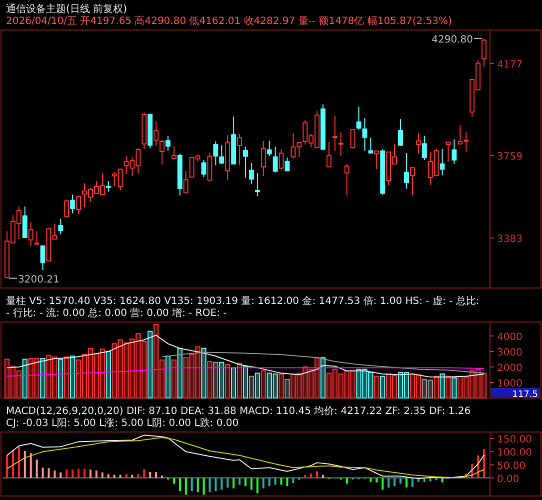  What do you see at coordinates (452, 40) in the screenshot?
I see `annotation: 4290.80` at bounding box center [452, 40].